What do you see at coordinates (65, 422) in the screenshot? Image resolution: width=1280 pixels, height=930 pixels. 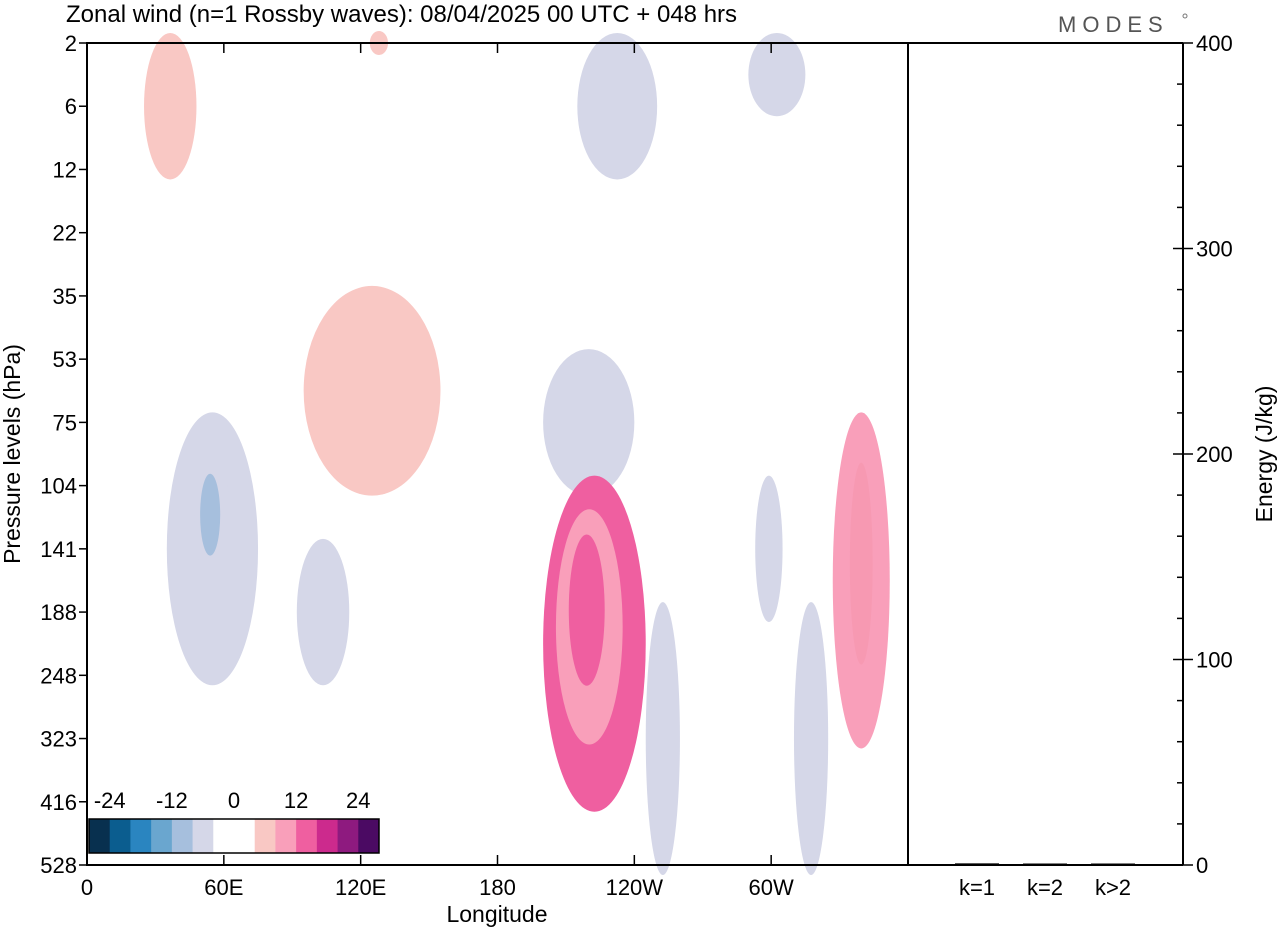 I see `y-tick-label: 75` at bounding box center [65, 422].